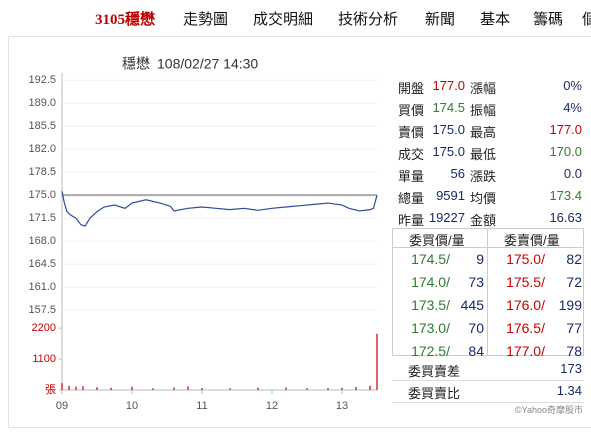  Describe the element at coordinates (574, 282) in the screenshot. I see `order-volume: 72` at that location.